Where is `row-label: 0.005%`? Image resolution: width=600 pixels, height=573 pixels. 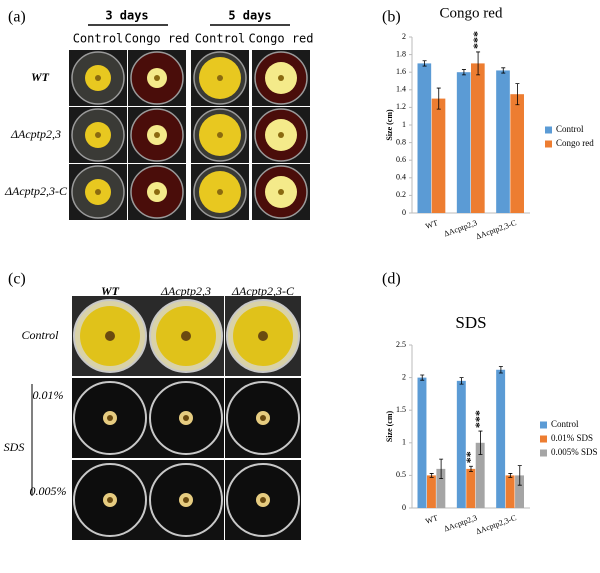
row-label: 0.005% is located at coordinates (48, 491).